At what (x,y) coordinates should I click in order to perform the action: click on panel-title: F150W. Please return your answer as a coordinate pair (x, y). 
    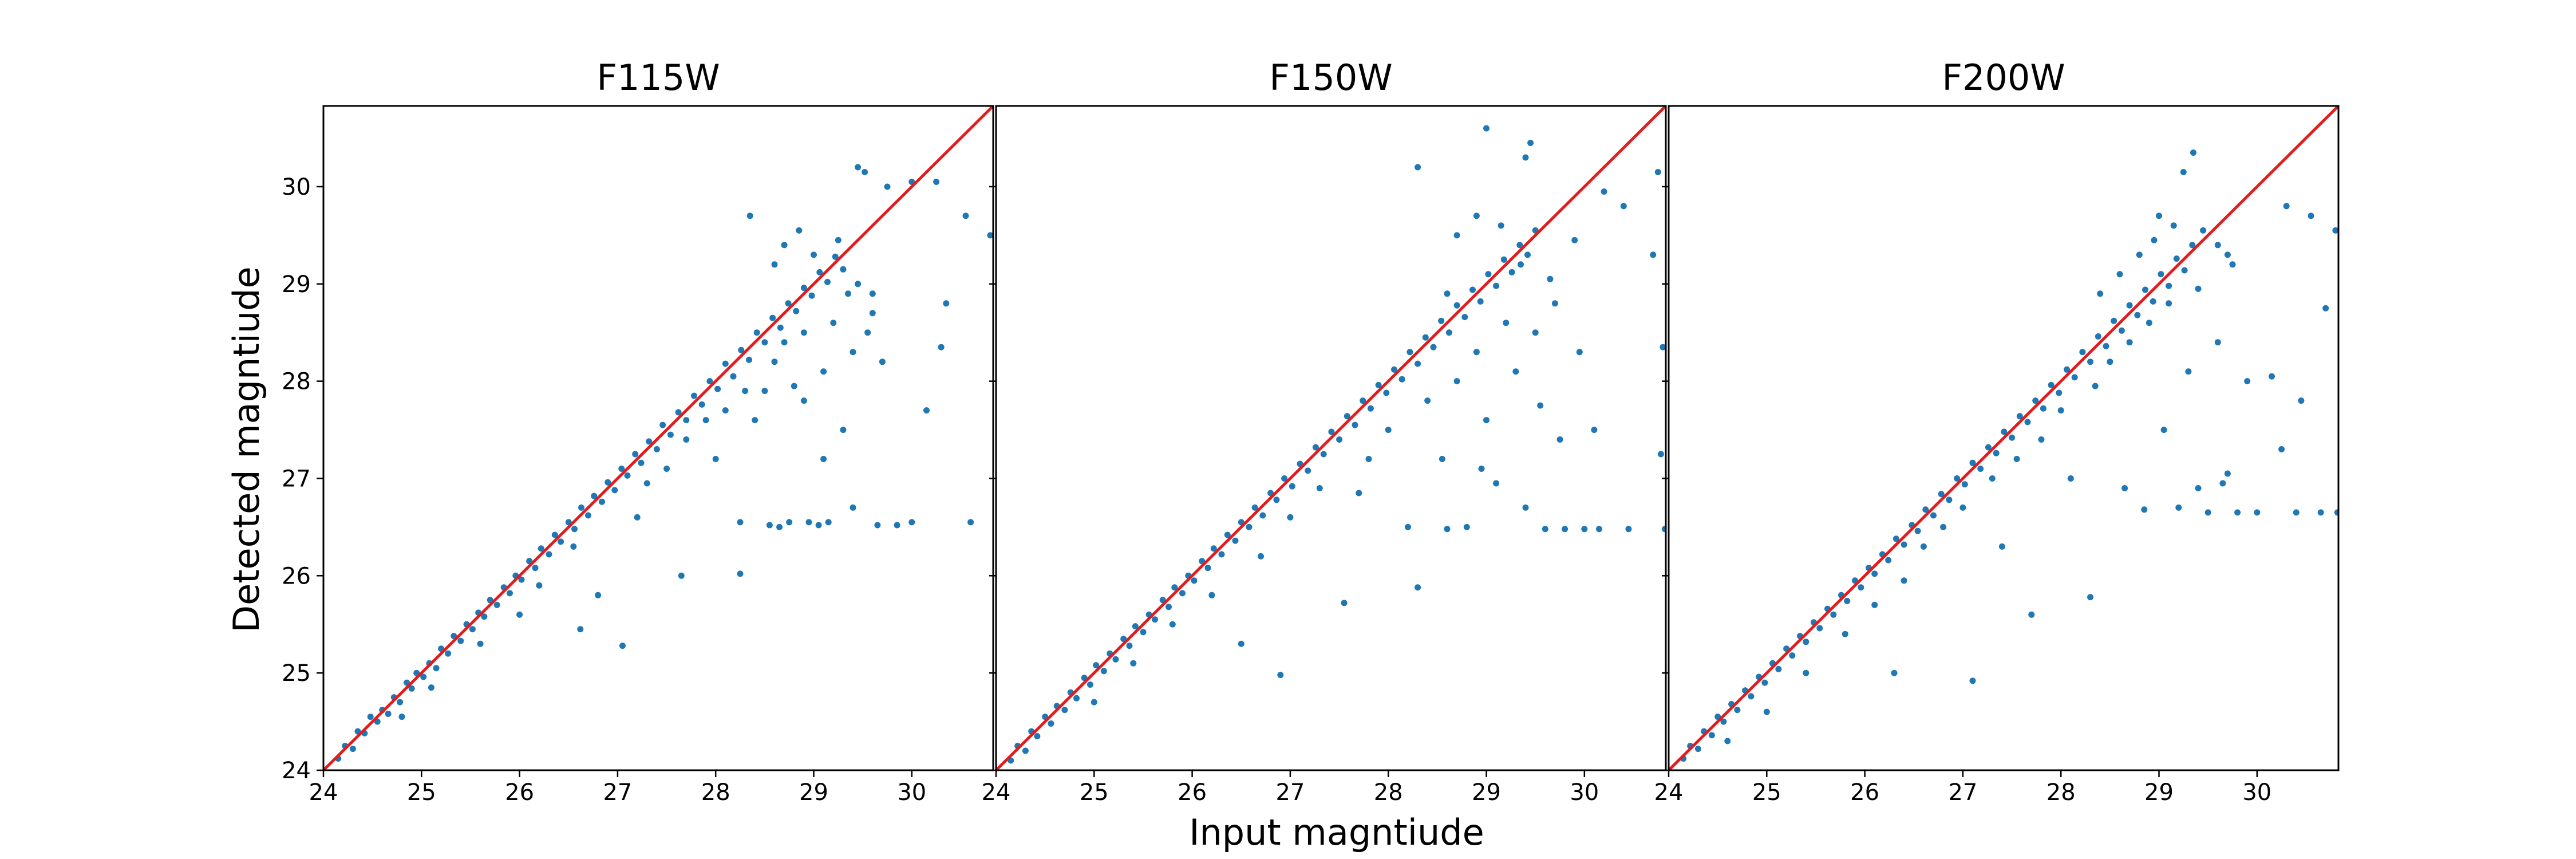
    Looking at the image, I should click on (1330, 77).